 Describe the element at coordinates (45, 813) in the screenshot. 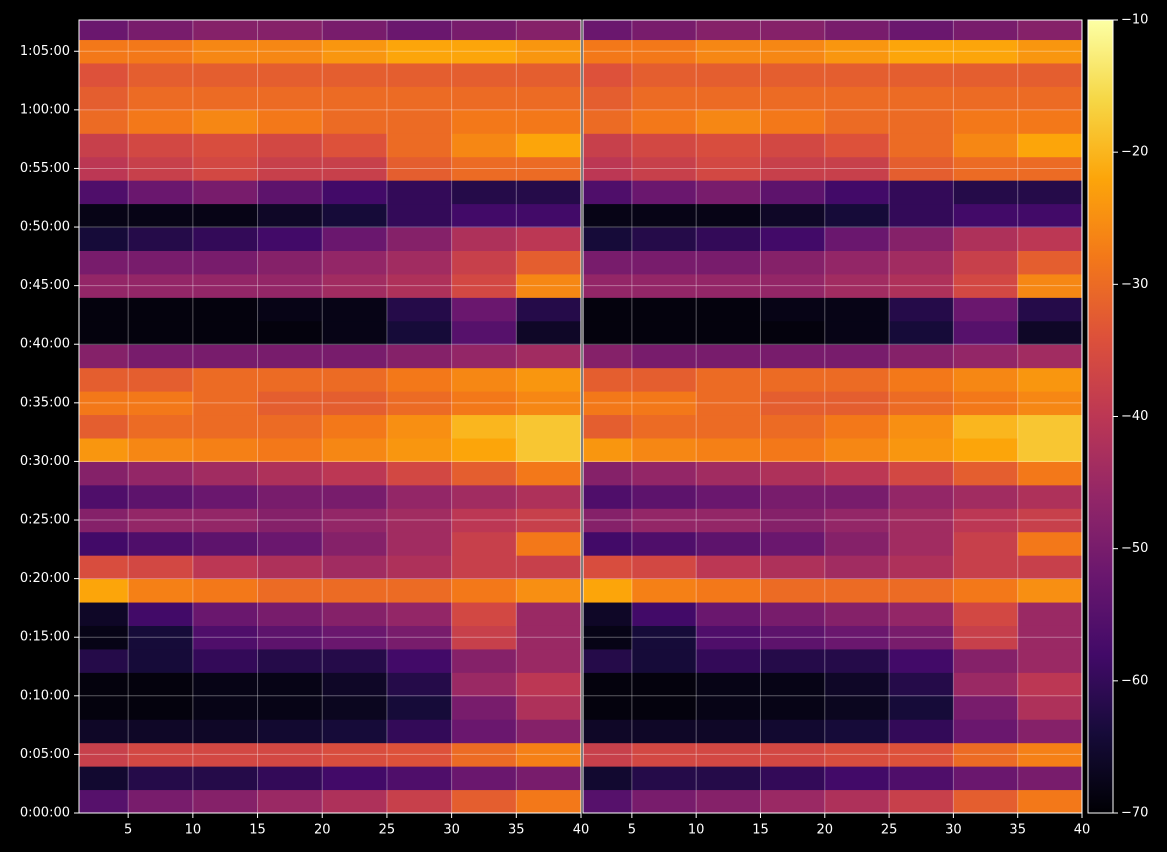

I see `y-tick-label: 0:00:00` at that location.